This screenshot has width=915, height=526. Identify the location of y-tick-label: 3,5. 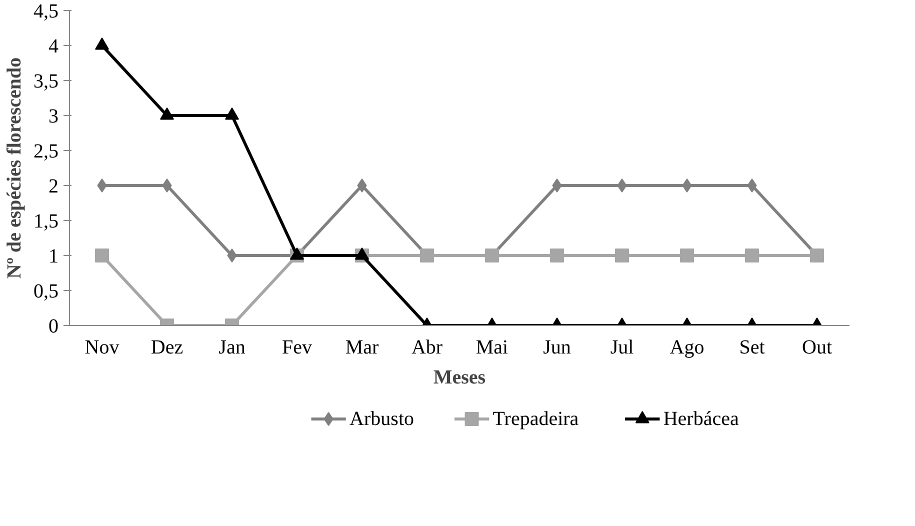
(46, 81).